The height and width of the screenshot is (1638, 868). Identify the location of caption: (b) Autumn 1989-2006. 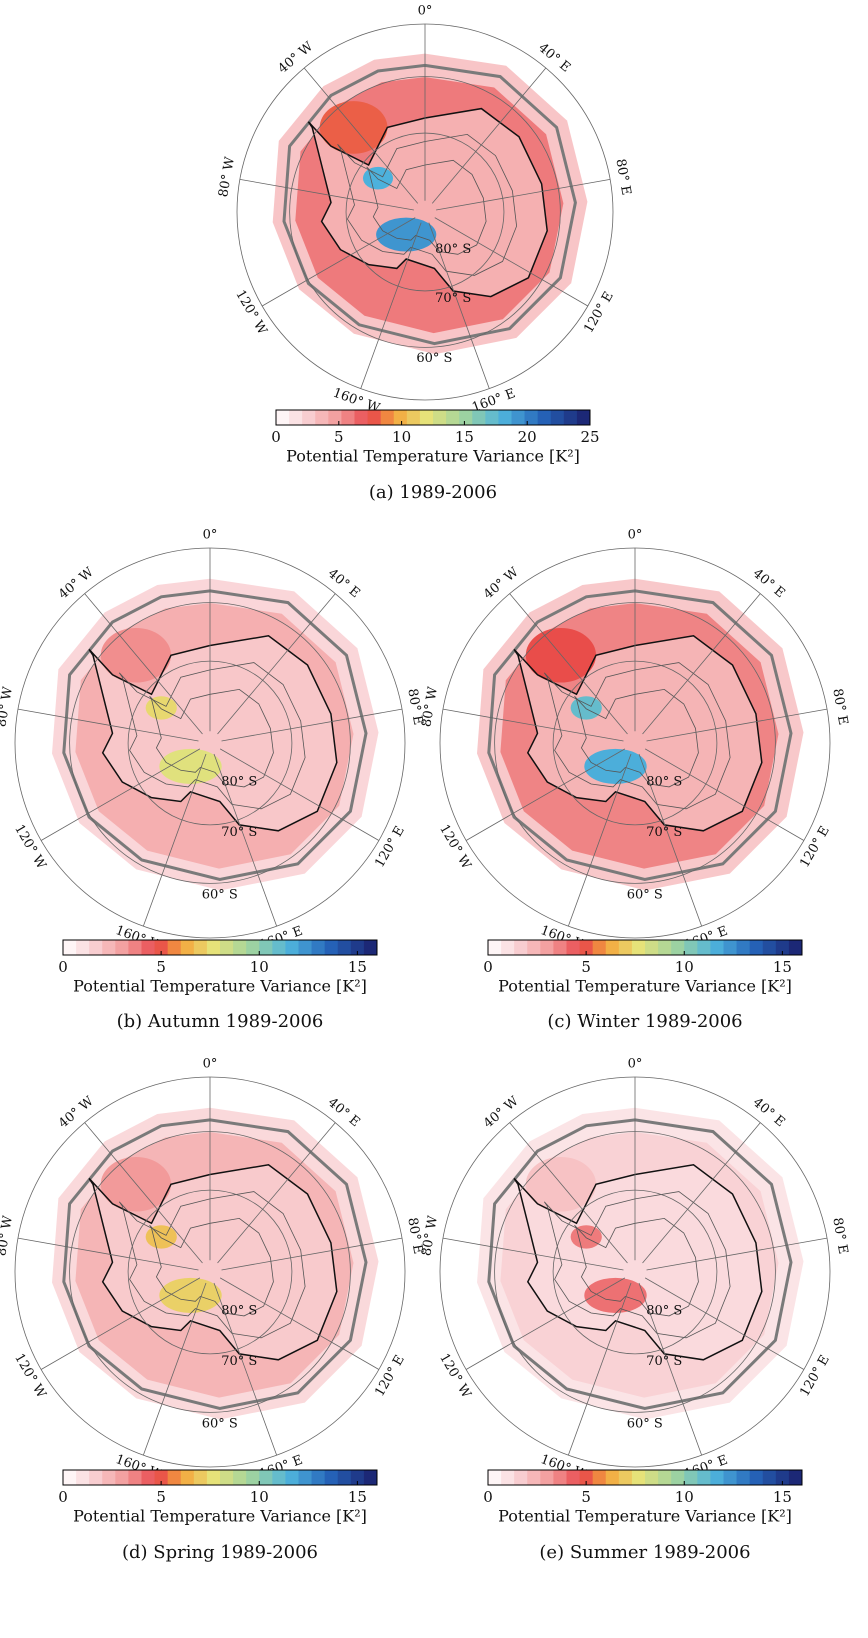
(220, 1021).